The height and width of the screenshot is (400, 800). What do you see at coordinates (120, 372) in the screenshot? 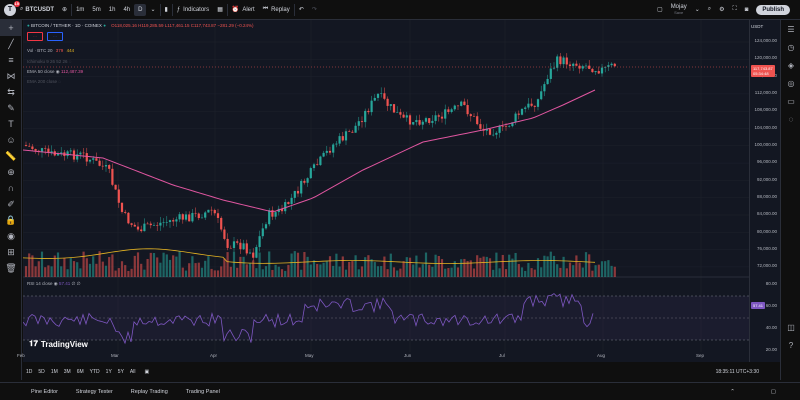
I see `range-5y: 5Y` at bounding box center [120, 372].